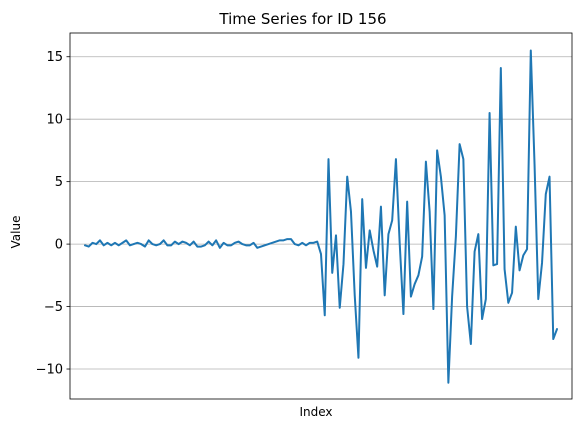  I want to click on y-tick-label: 5, so click(59, 182).